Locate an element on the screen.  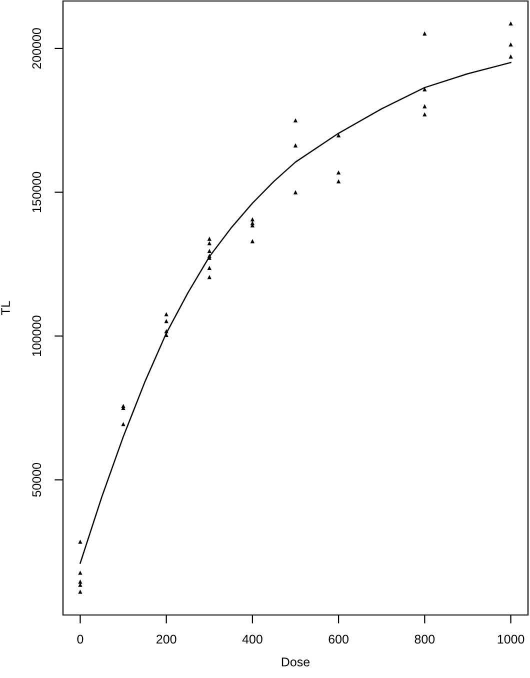
y-tick-label: 200000 is located at coordinates (37, 48).